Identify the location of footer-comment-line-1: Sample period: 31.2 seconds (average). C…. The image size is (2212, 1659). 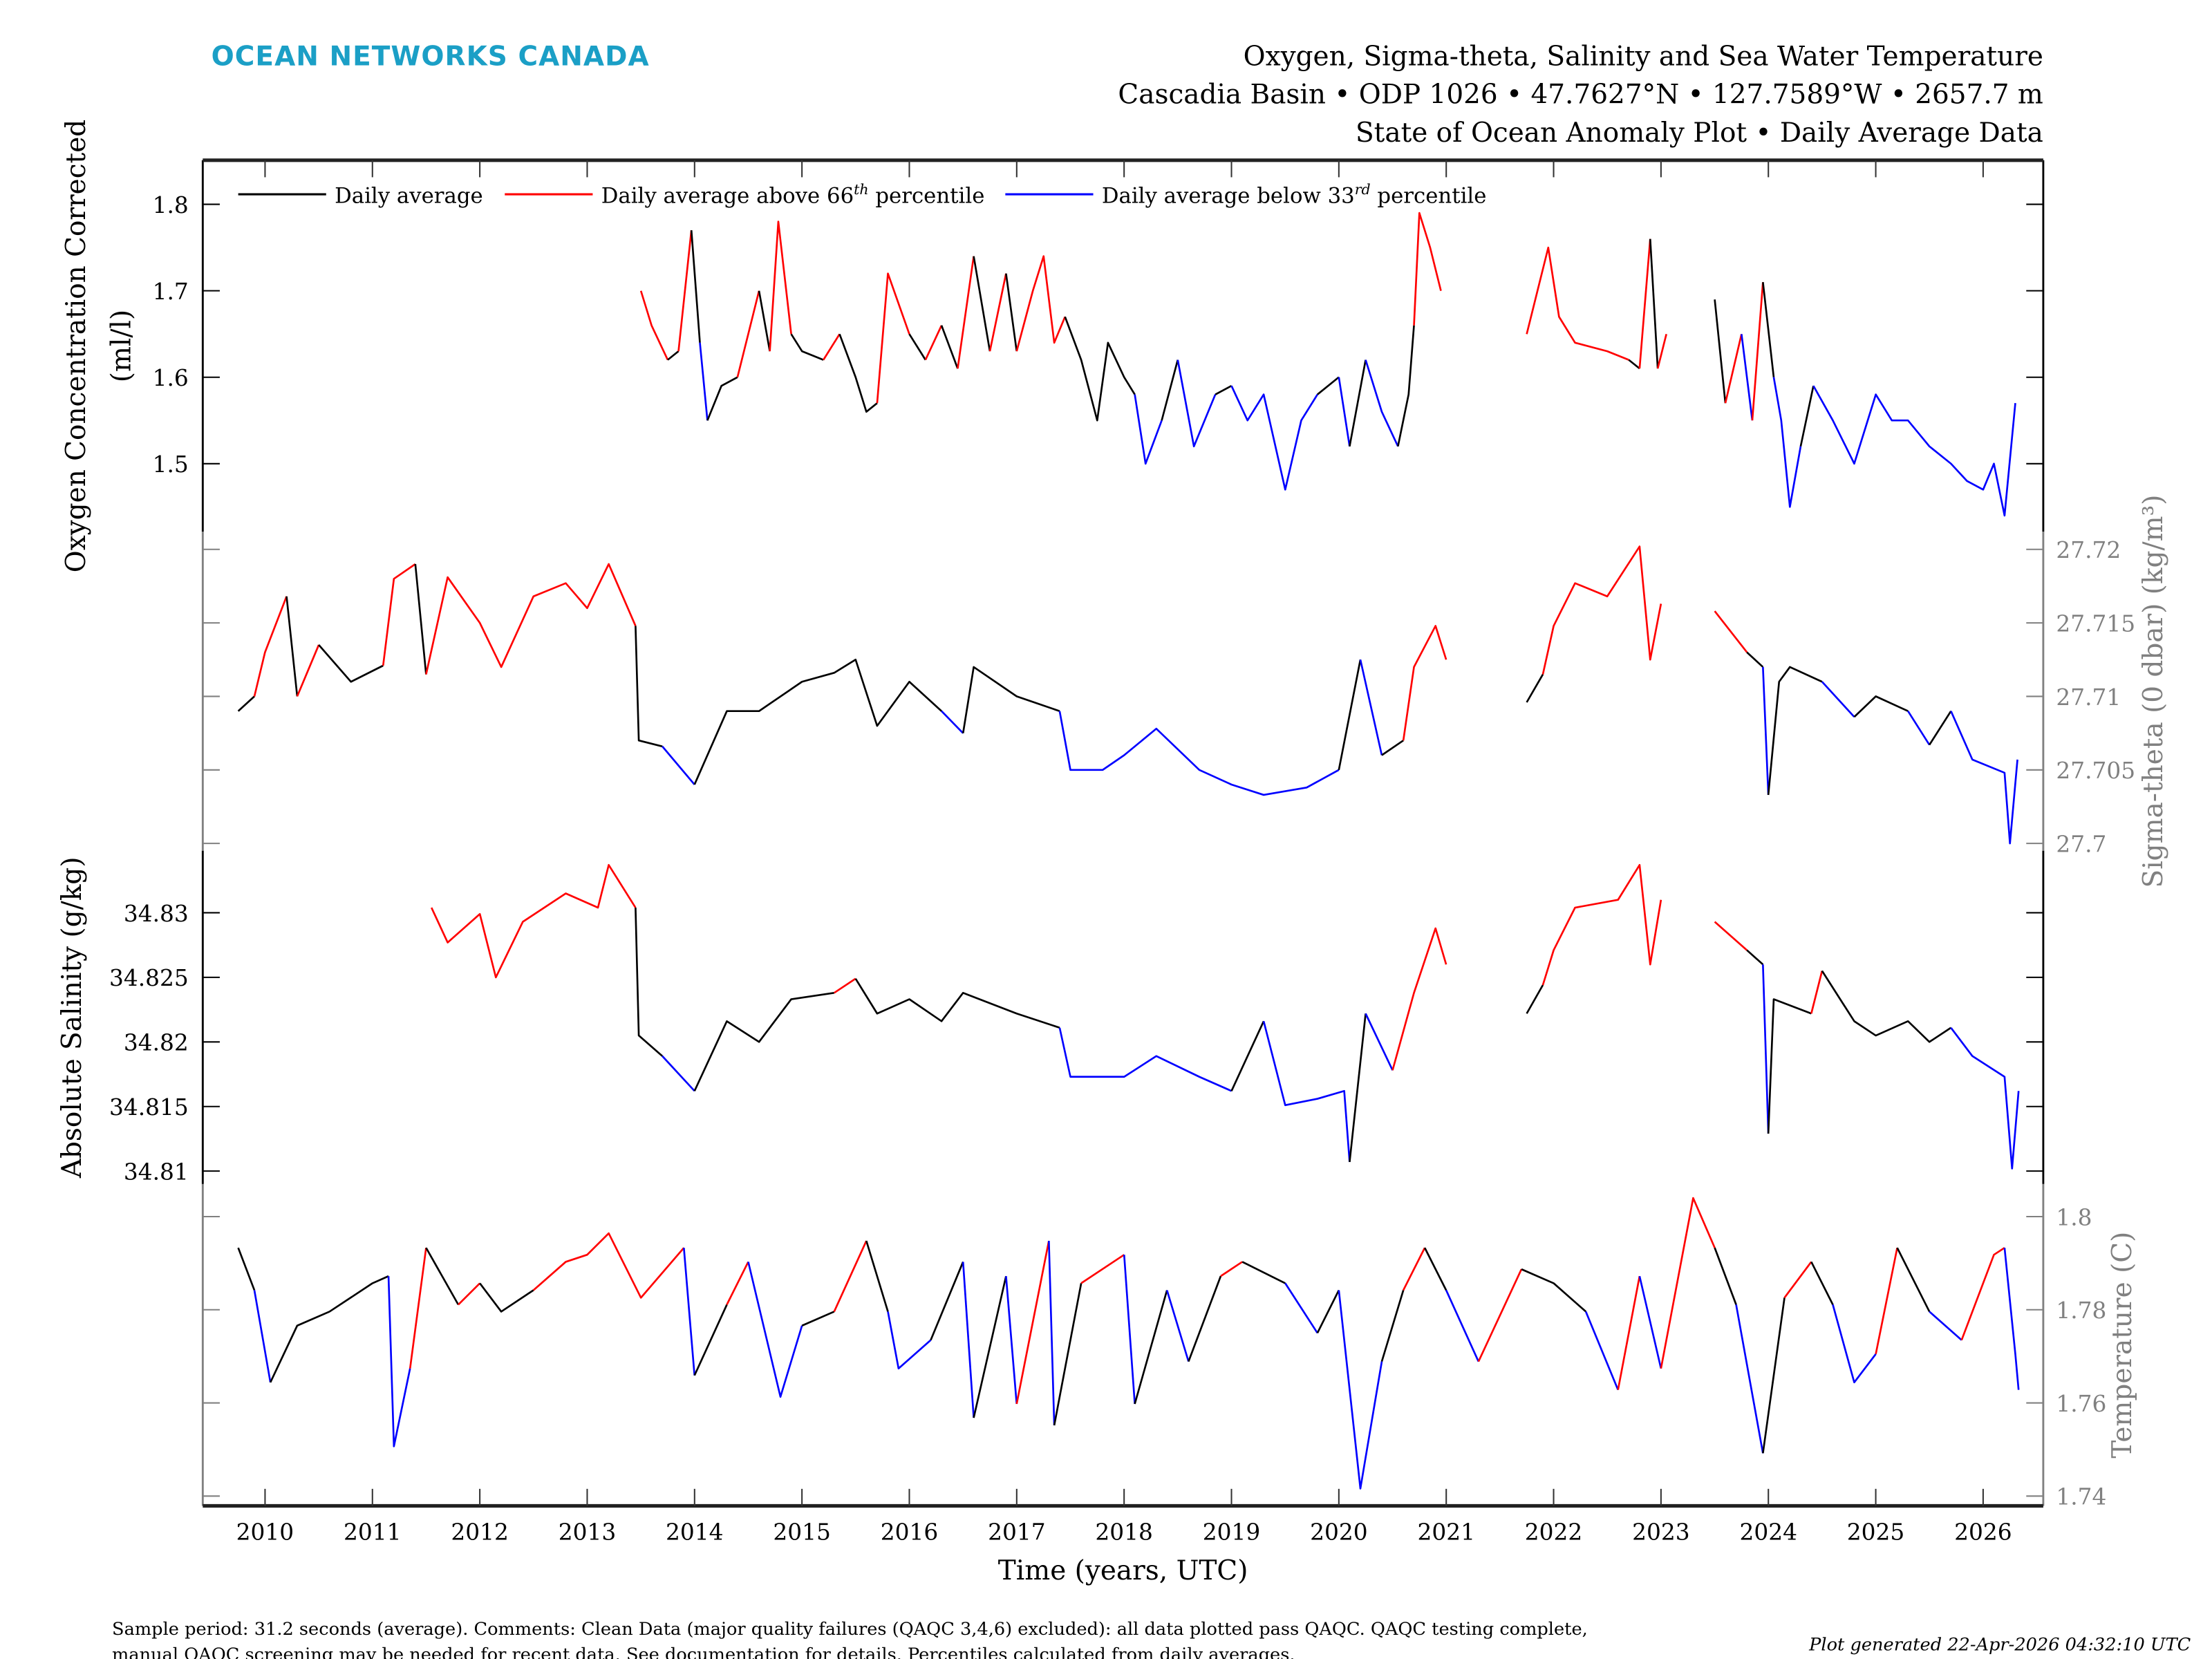
(850, 1629).